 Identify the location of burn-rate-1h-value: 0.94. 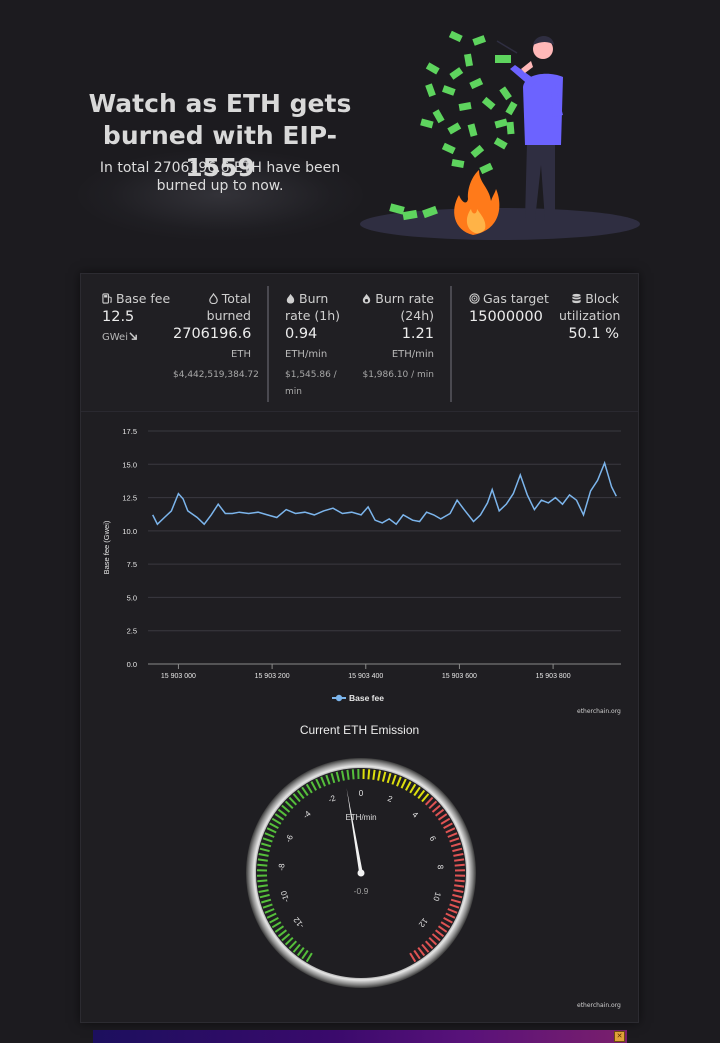
(301, 334).